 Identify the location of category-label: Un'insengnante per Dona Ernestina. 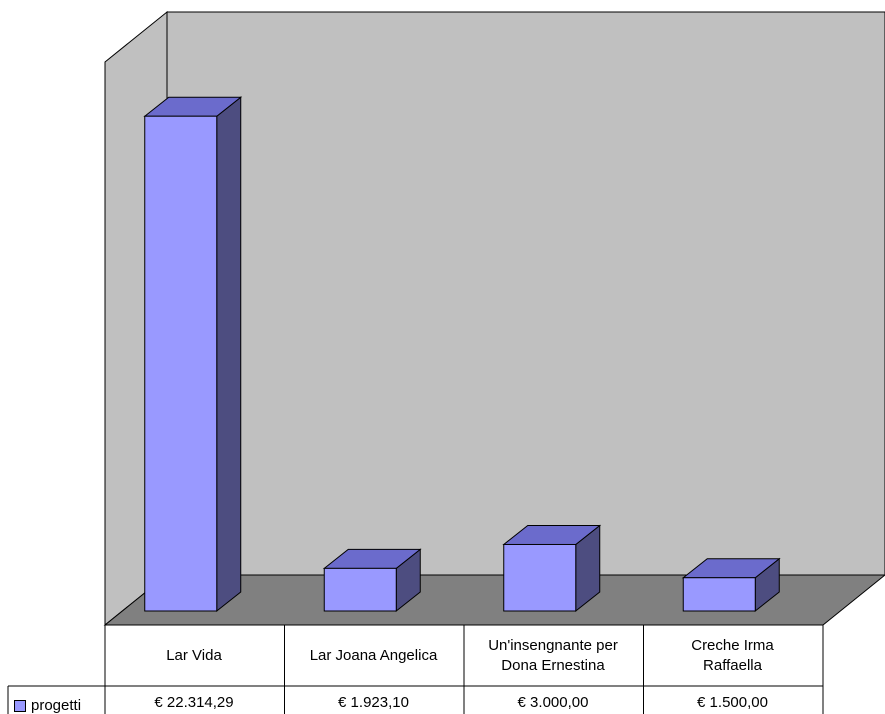
(553, 656).